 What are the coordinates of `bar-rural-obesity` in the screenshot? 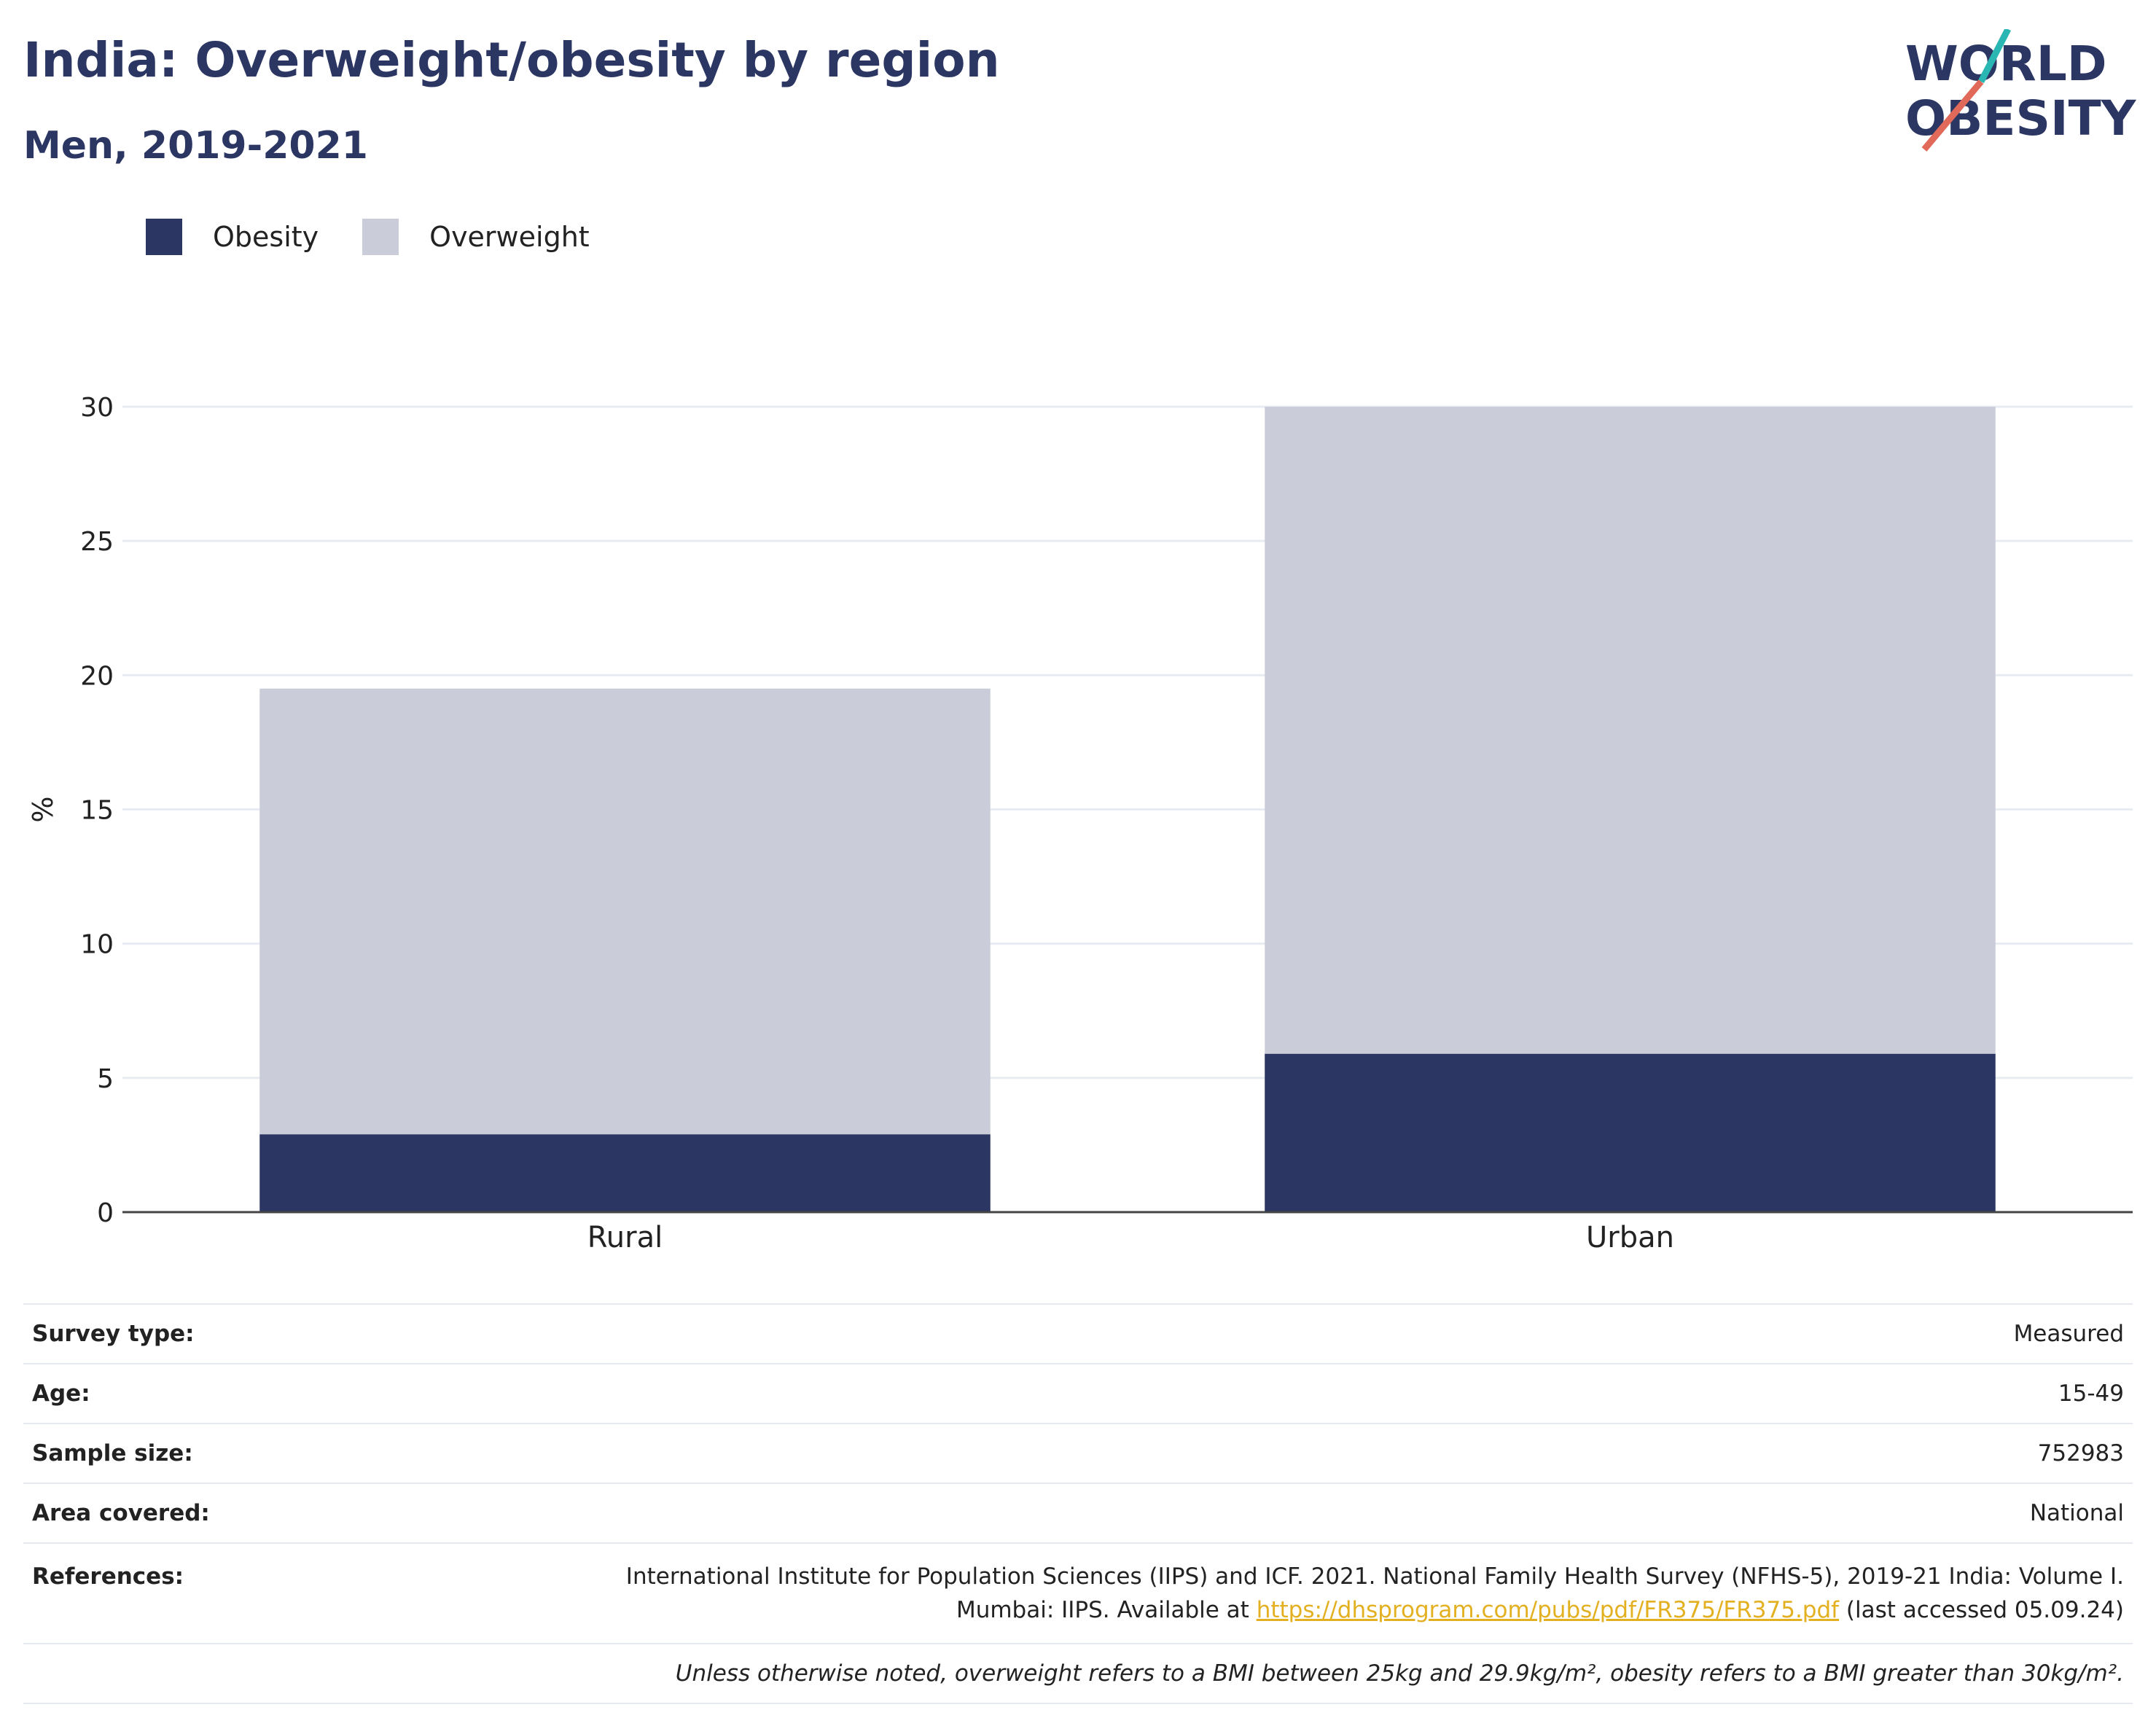 It's located at (625, 1173).